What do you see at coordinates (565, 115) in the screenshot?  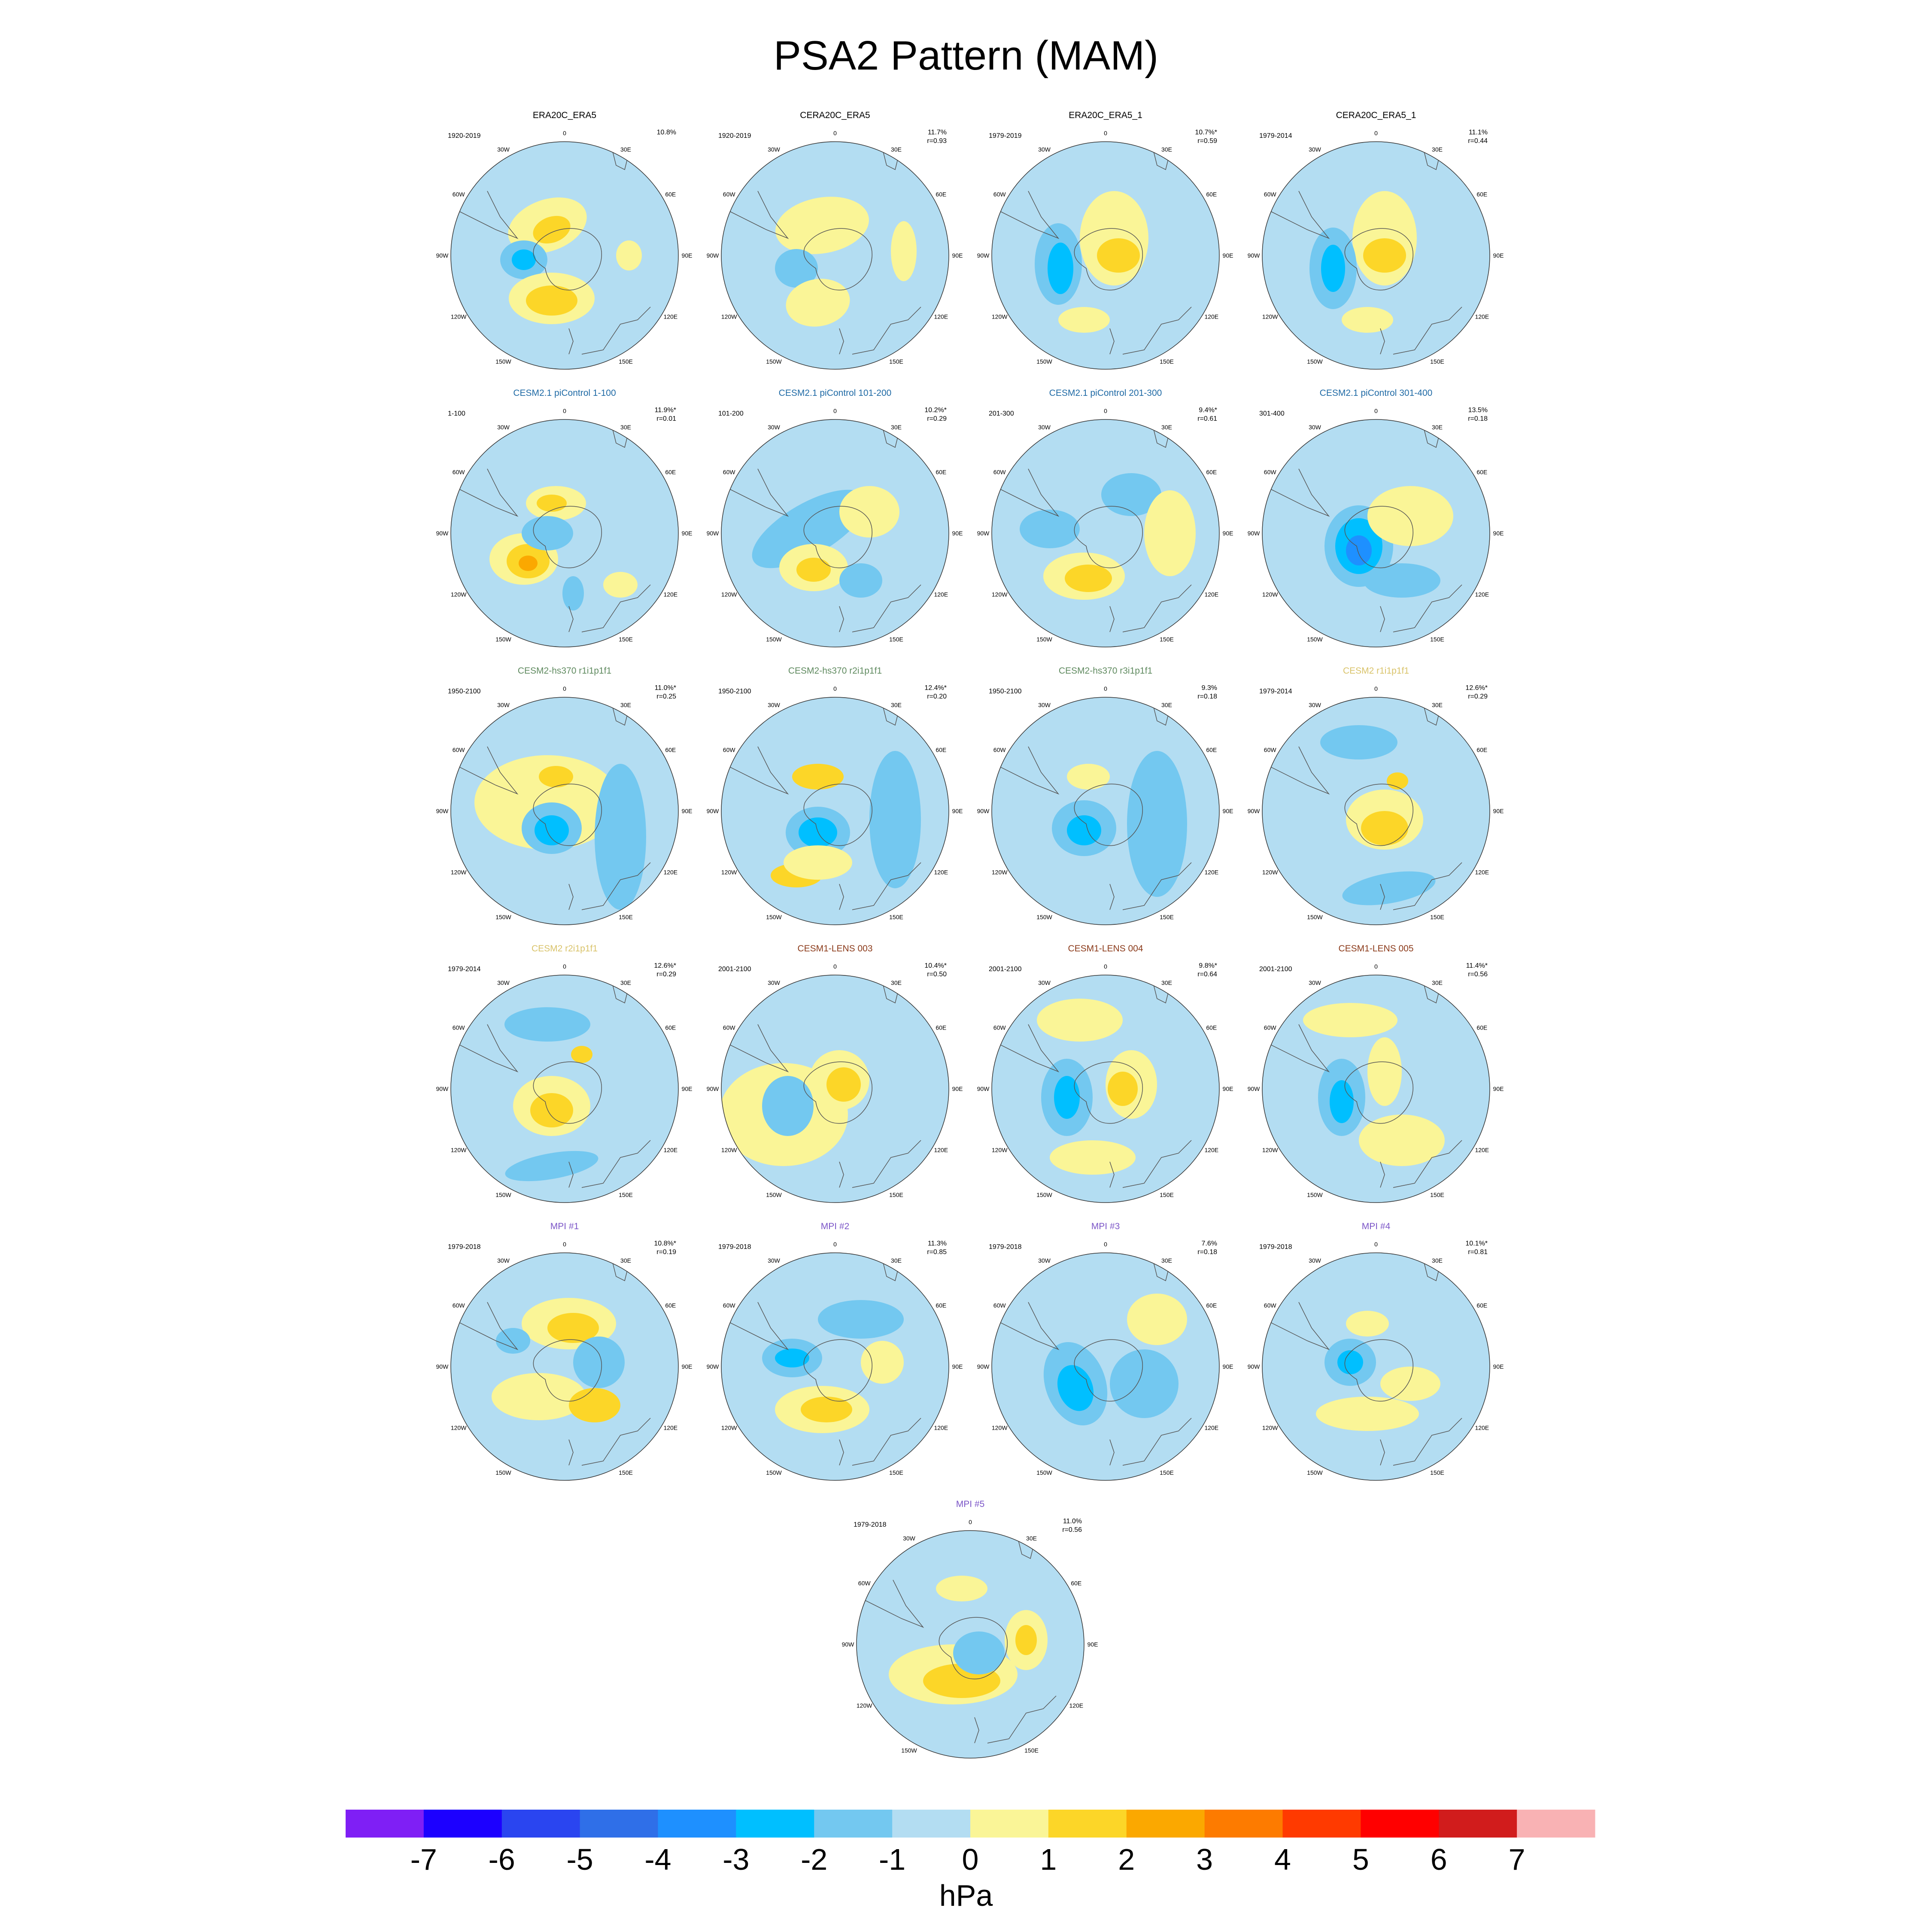 I see `panel-title: ERA20C_ERA5` at bounding box center [565, 115].